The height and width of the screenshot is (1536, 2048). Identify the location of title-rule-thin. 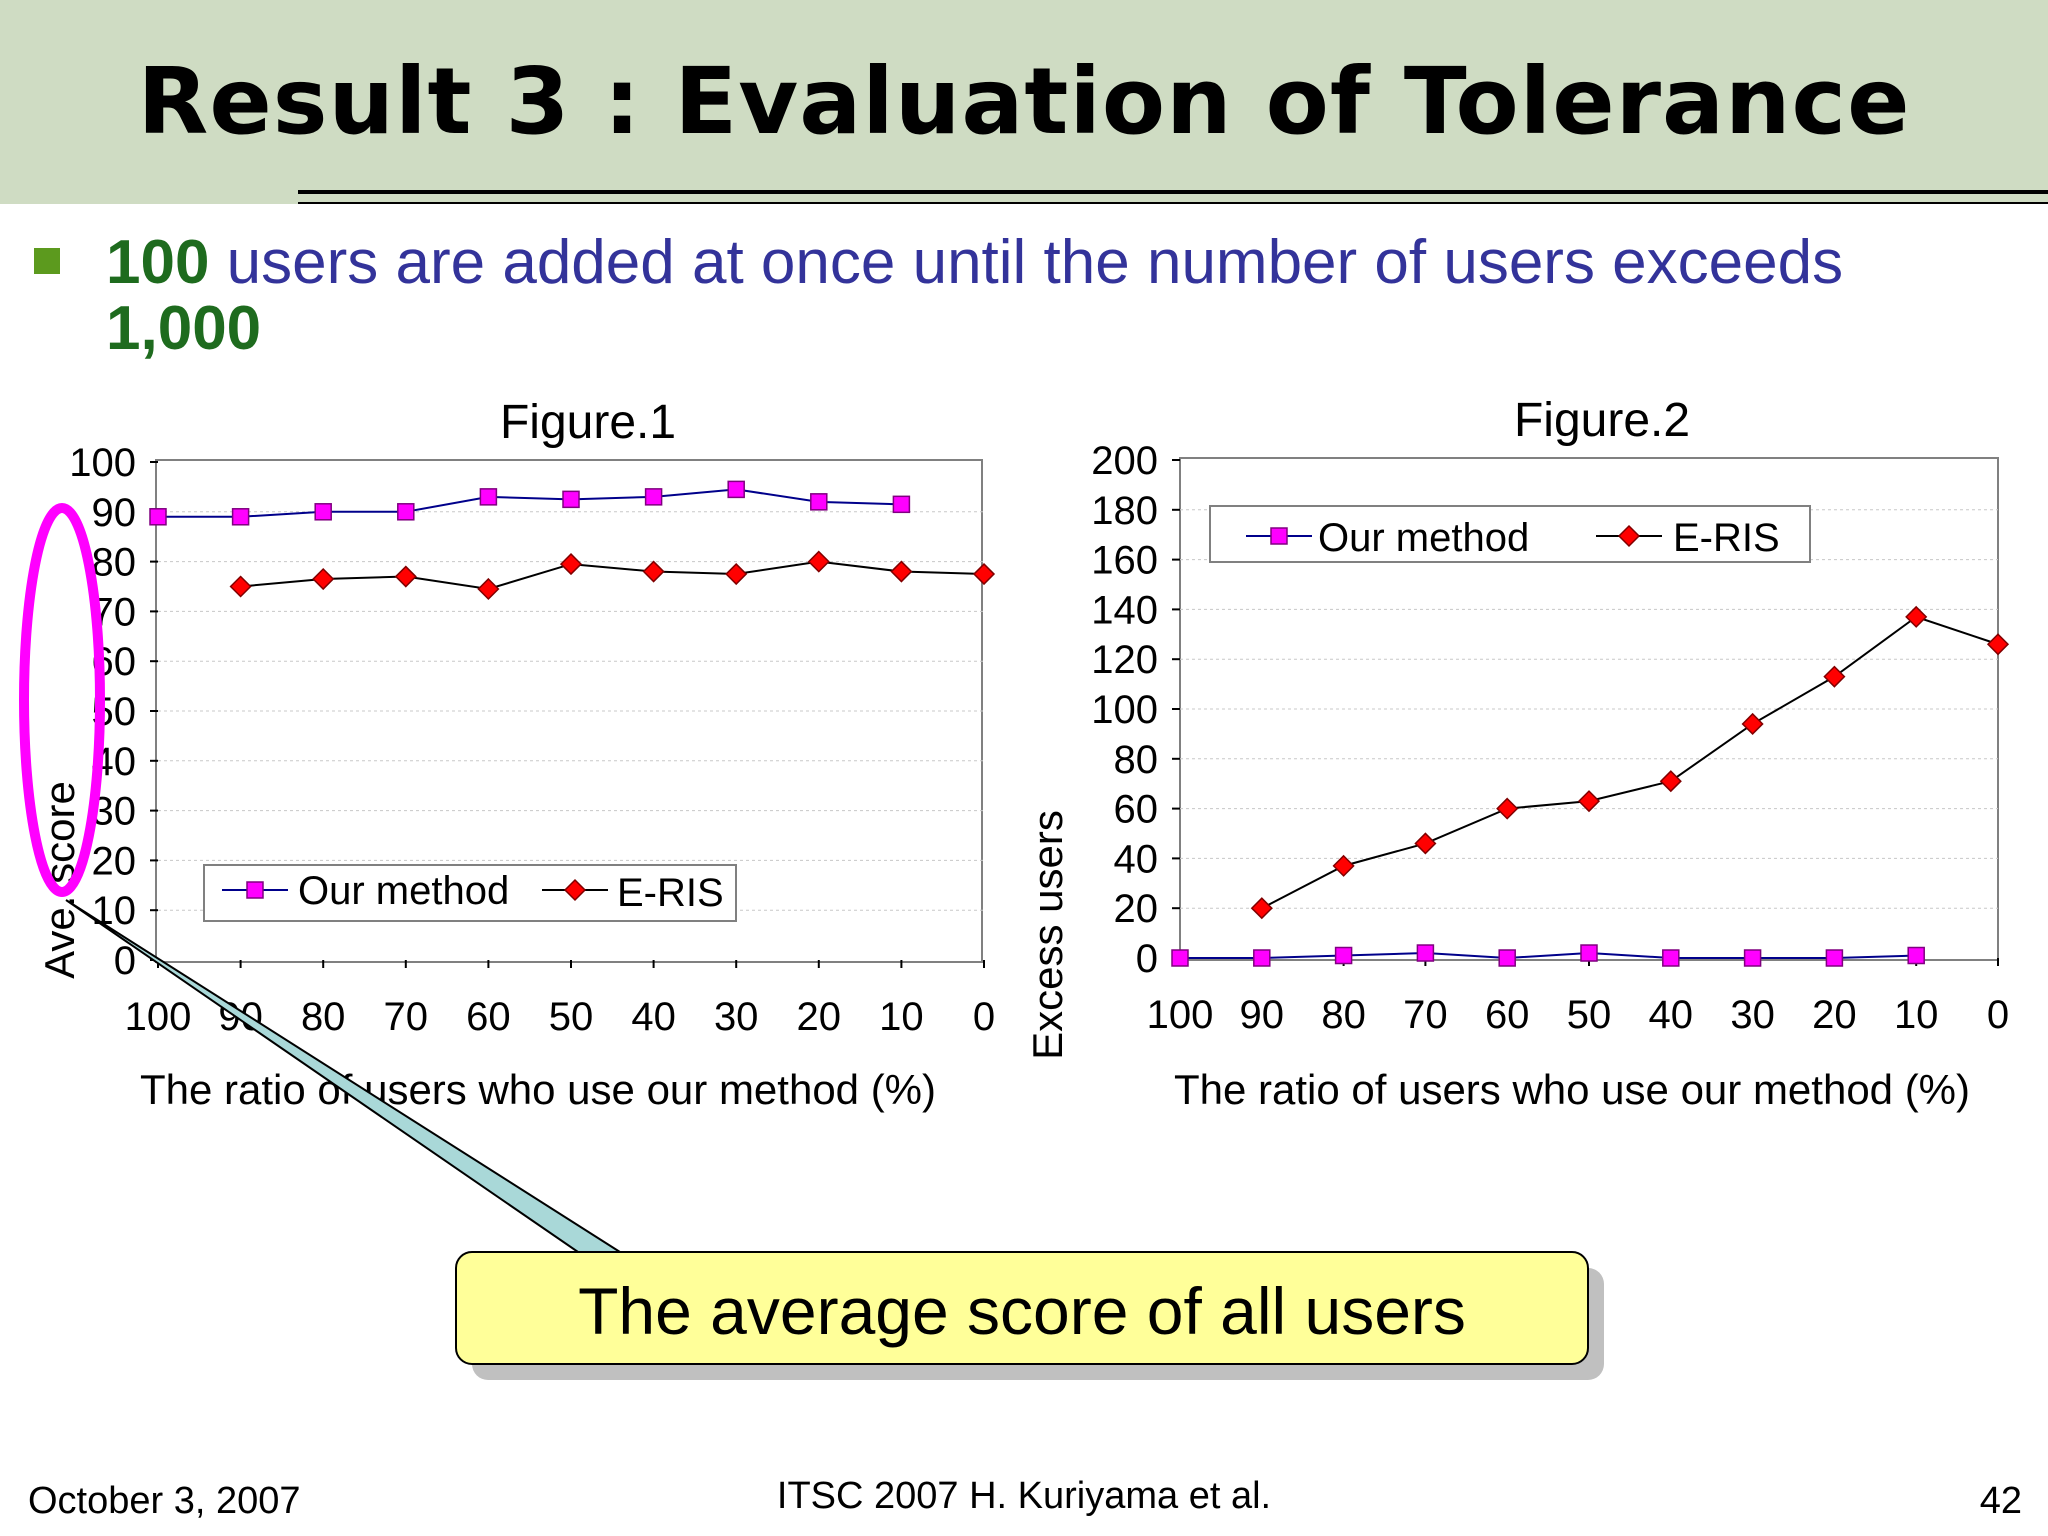
(1173, 203).